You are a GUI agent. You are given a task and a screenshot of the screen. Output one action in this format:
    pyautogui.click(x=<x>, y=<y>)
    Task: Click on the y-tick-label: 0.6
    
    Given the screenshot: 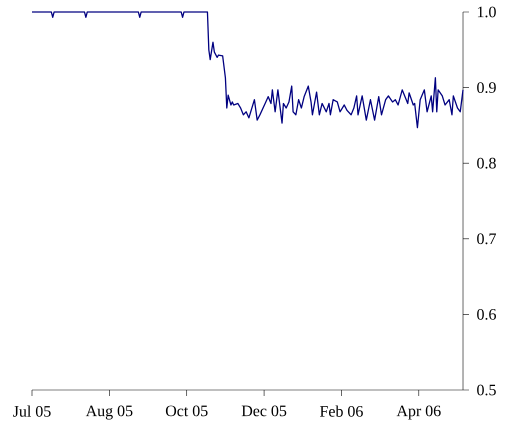 What is the action you would take?
    pyautogui.click(x=486, y=314)
    